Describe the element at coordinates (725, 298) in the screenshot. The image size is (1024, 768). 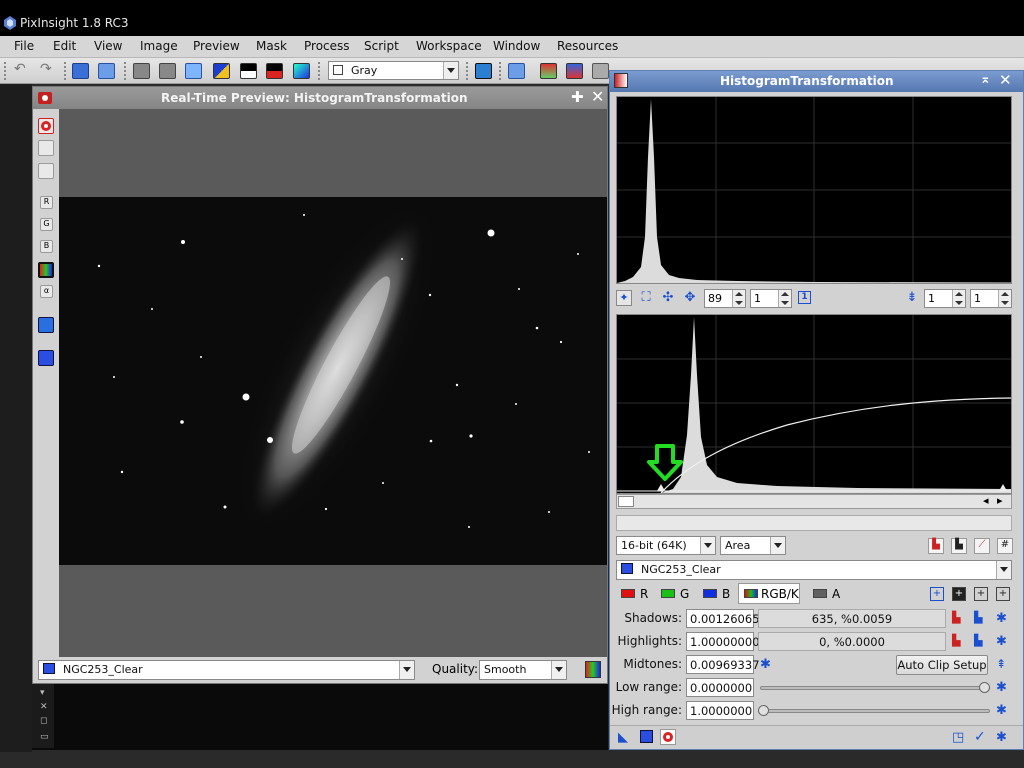
I see `zoom-horizontal-spinner: 89` at that location.